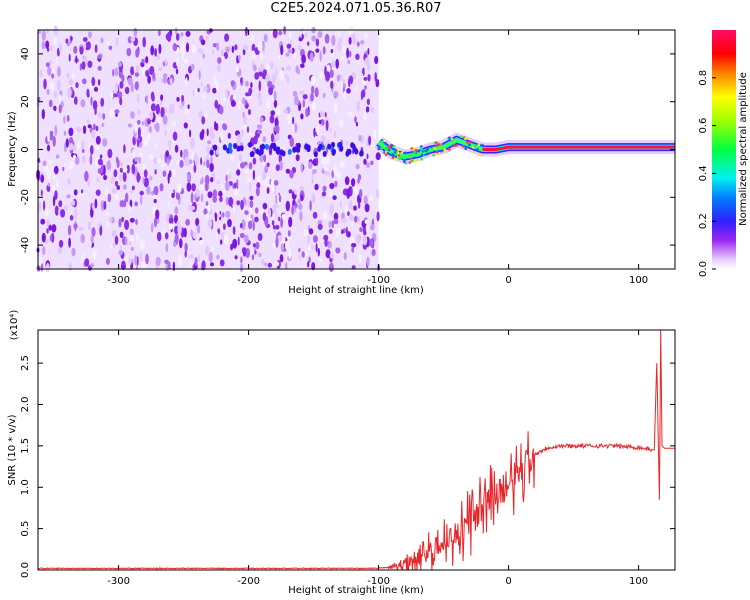 This screenshot has height=600, width=750. What do you see at coordinates (25, 149) in the screenshot?
I see `y-tick-label: 0` at bounding box center [25, 149].